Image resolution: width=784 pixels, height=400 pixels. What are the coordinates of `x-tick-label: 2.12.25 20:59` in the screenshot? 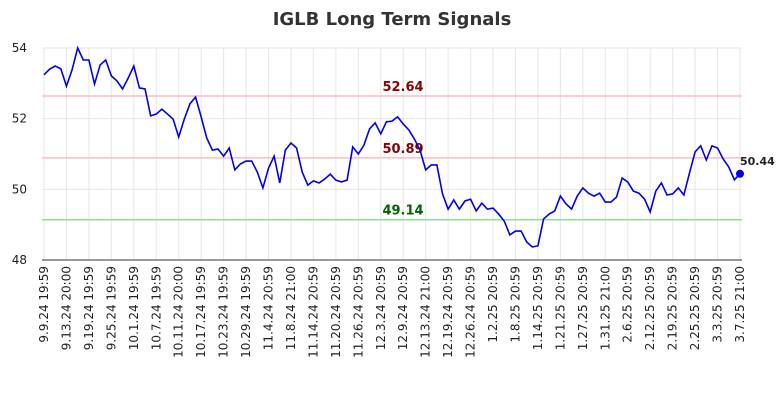 It's located at (650, 308).